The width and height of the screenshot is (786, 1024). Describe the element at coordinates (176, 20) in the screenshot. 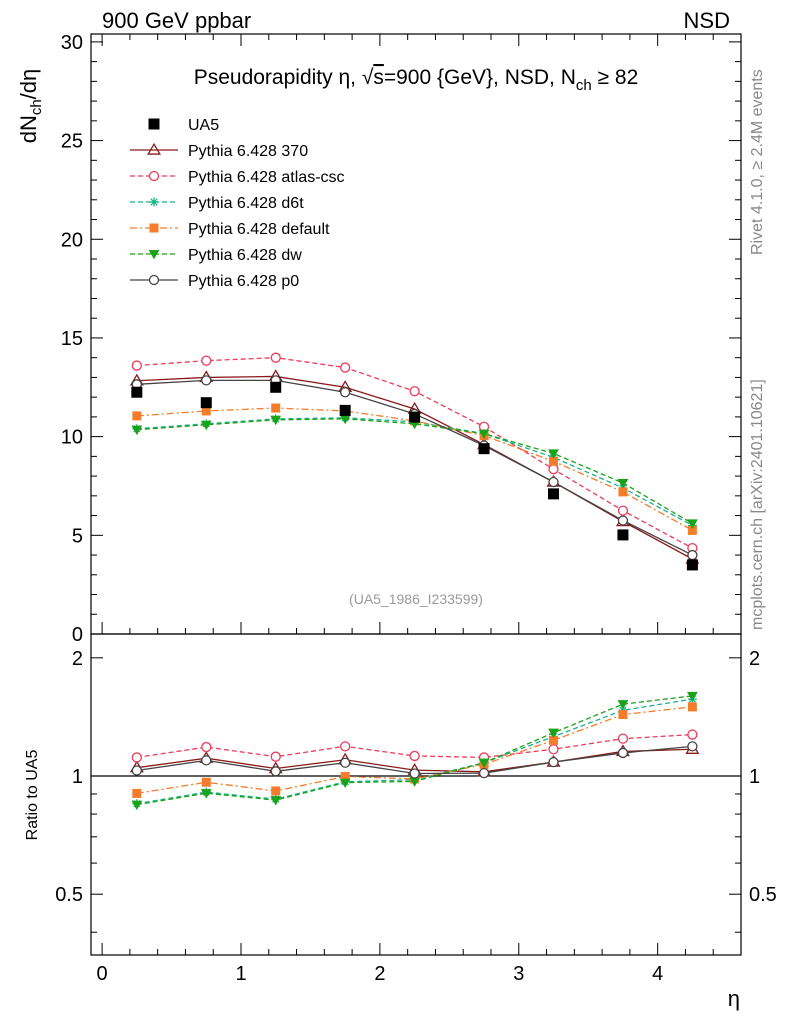

I see `header-left: 900 GeV ppbar` at that location.